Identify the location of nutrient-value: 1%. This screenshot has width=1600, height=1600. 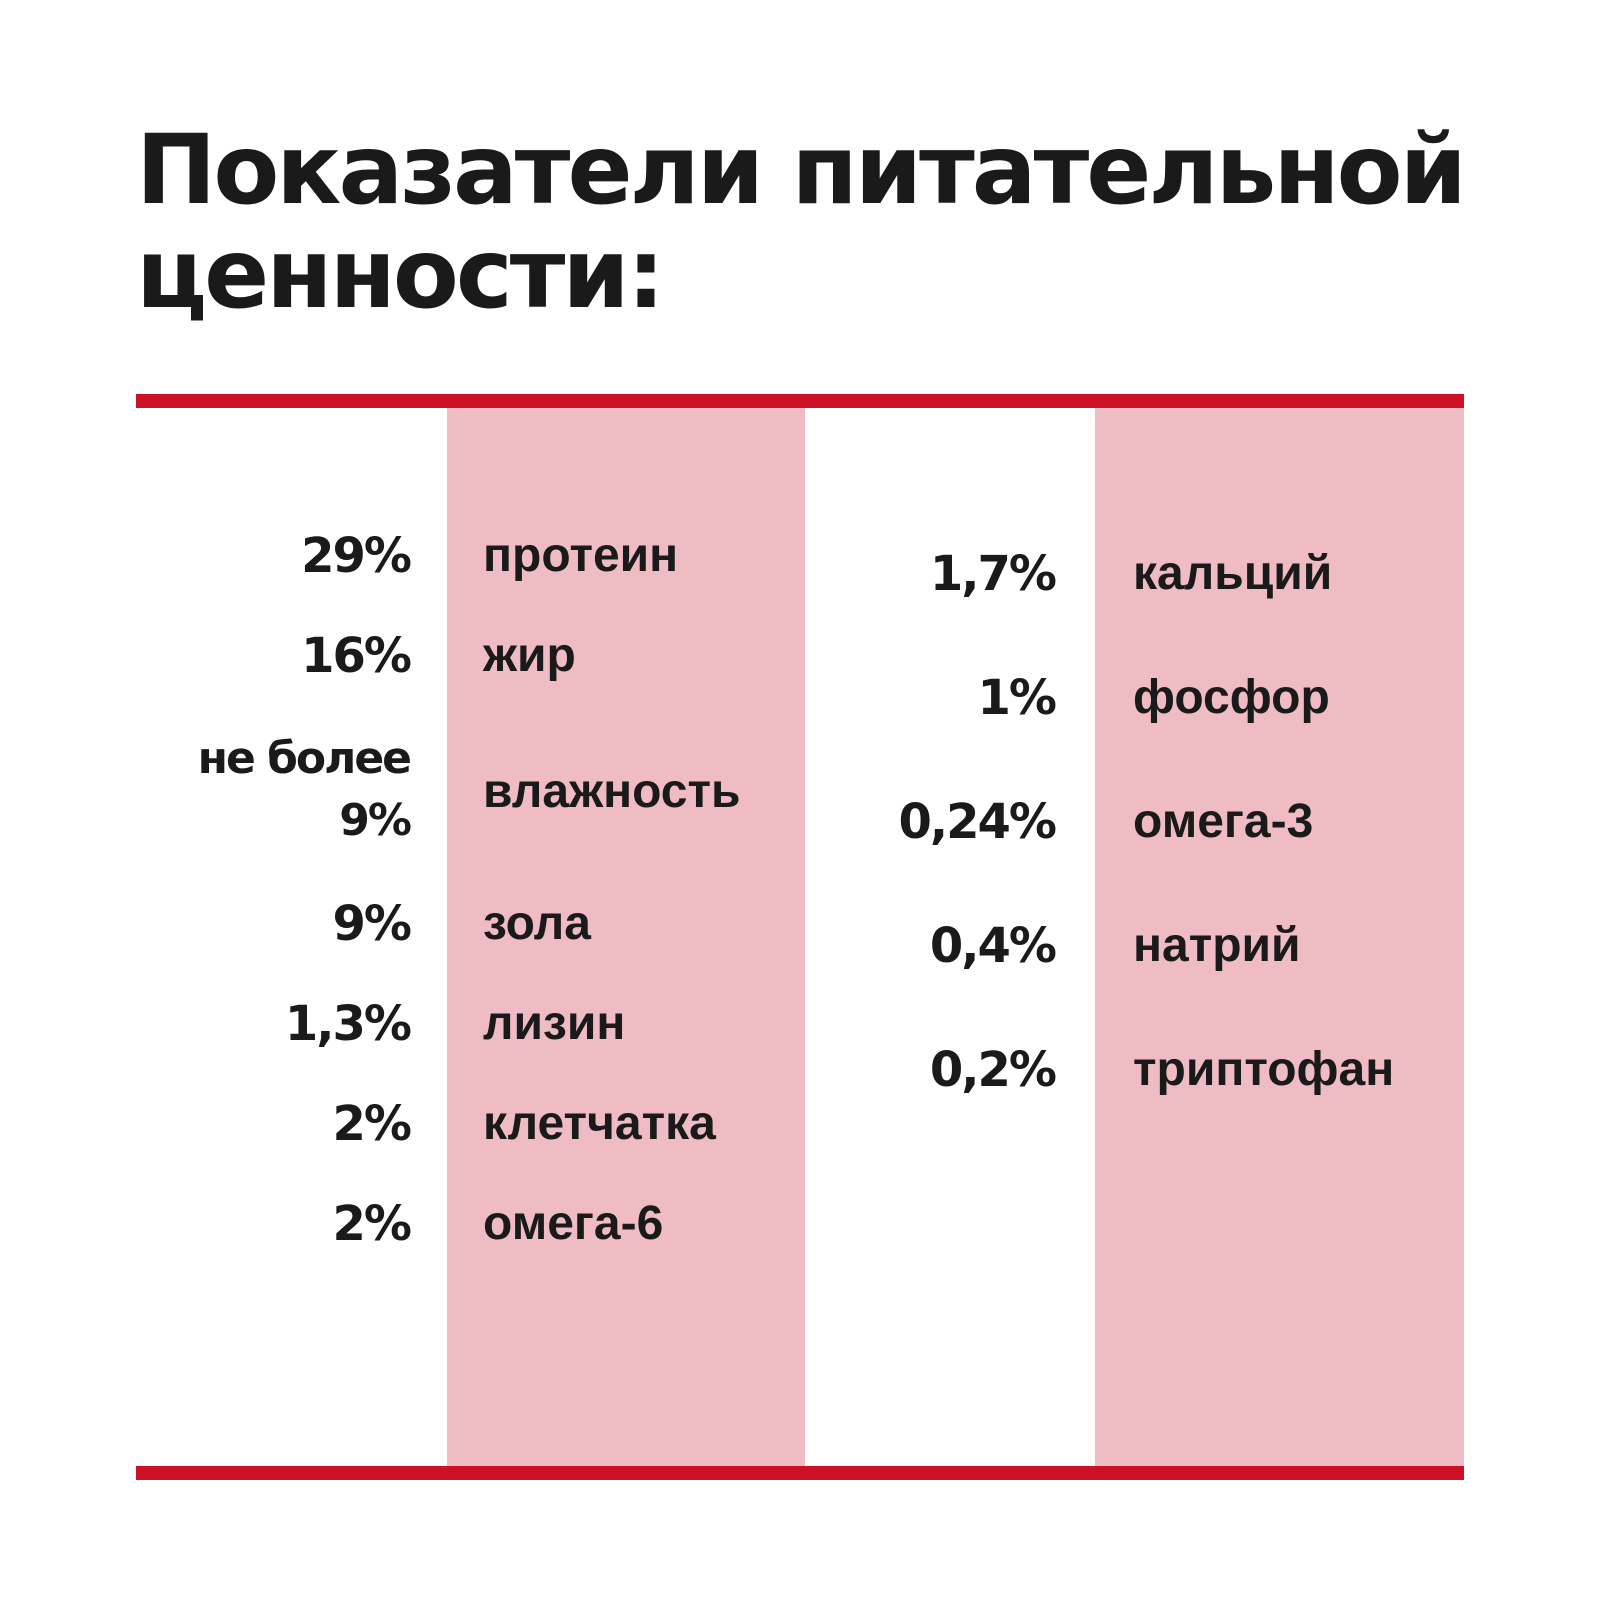
(1017, 698).